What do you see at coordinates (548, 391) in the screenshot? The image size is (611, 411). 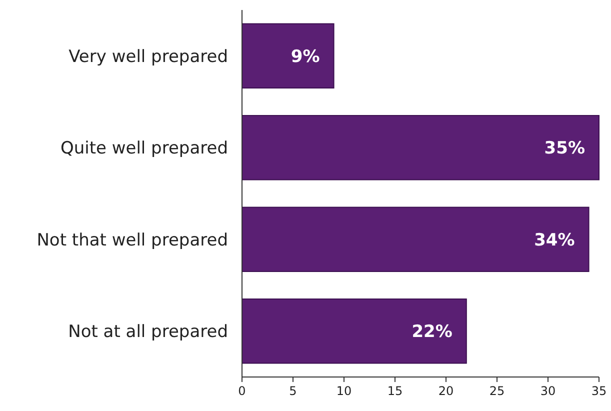 I see `x-tick-label: 30` at bounding box center [548, 391].